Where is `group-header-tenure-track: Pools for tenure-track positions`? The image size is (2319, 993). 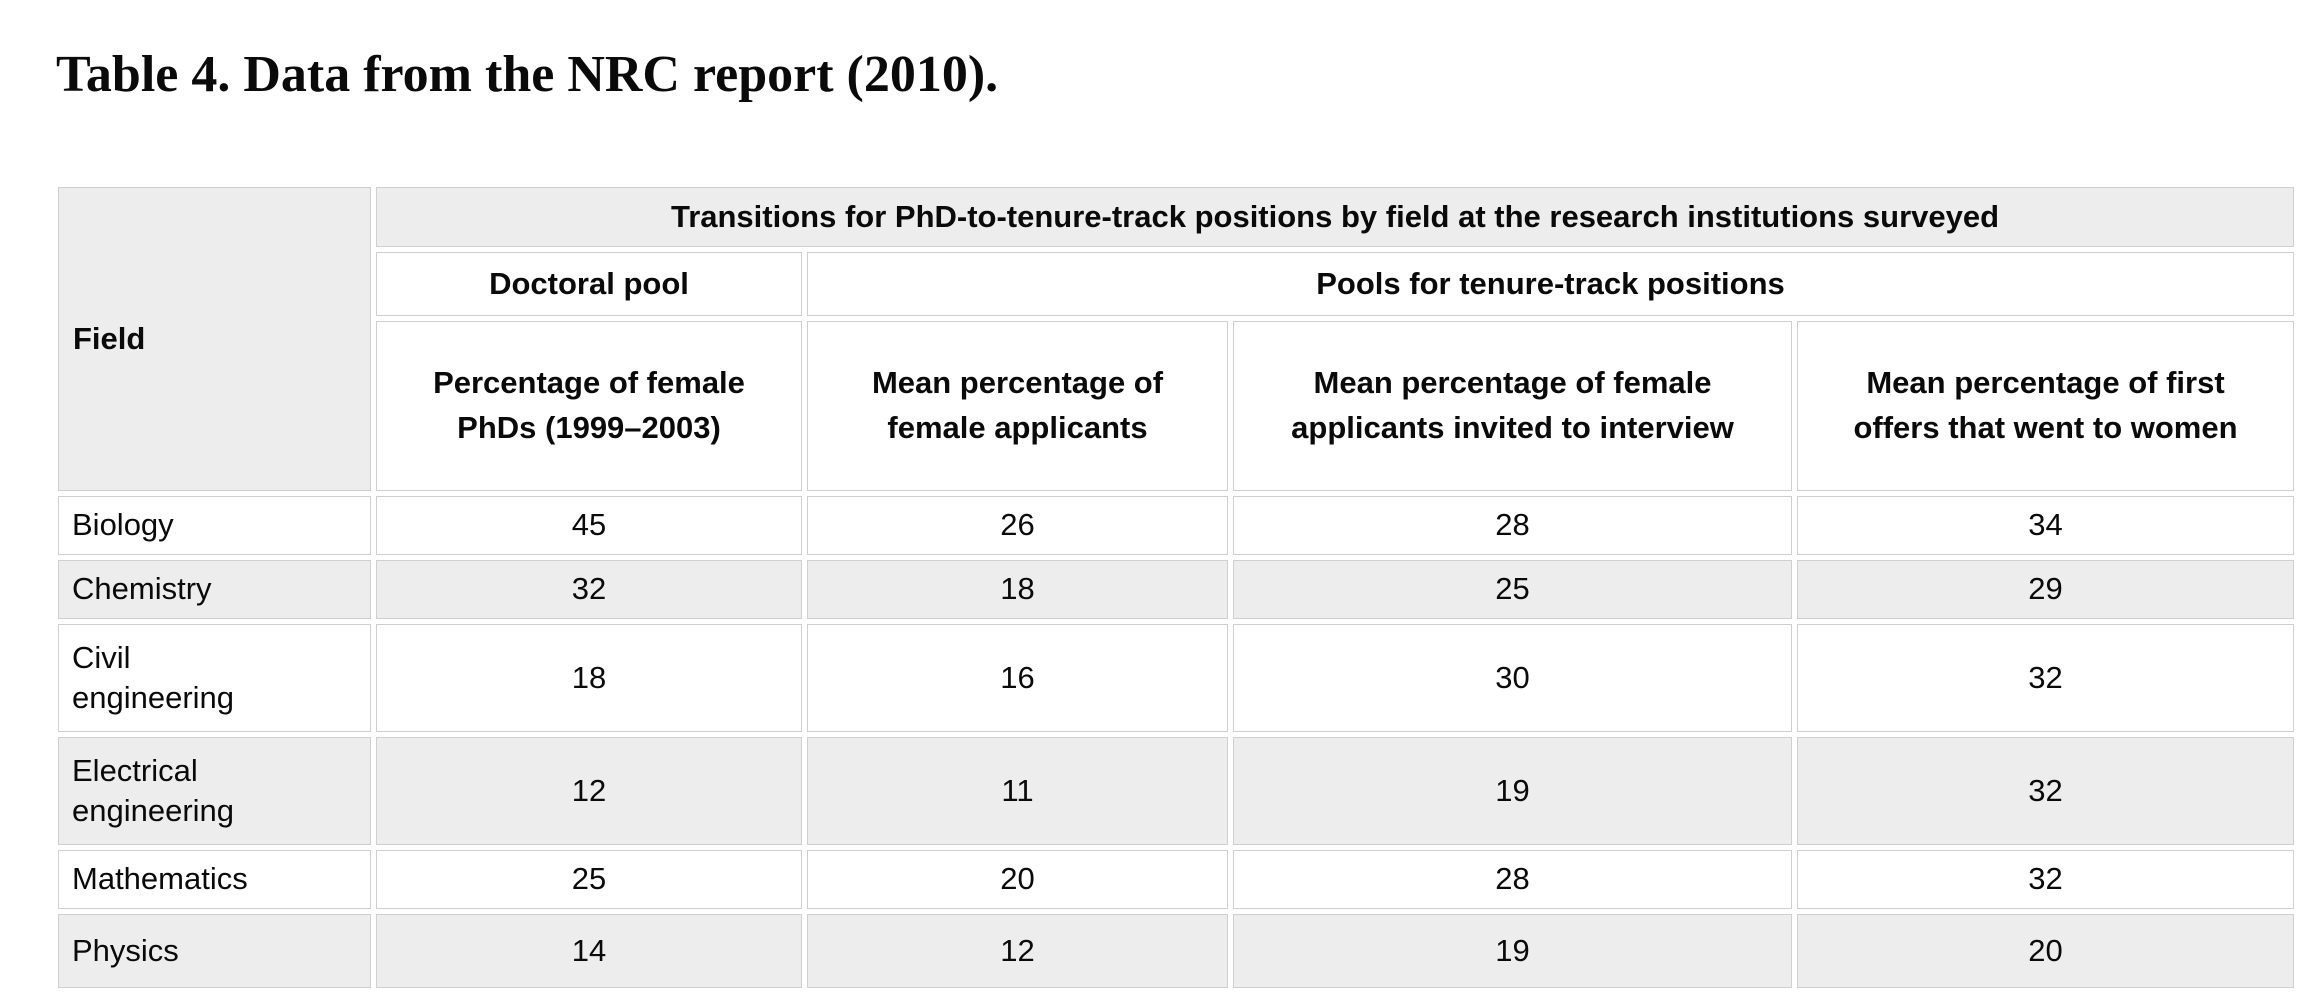
group-header-tenure-track: Pools for tenure-track positions is located at coordinates (1551, 284).